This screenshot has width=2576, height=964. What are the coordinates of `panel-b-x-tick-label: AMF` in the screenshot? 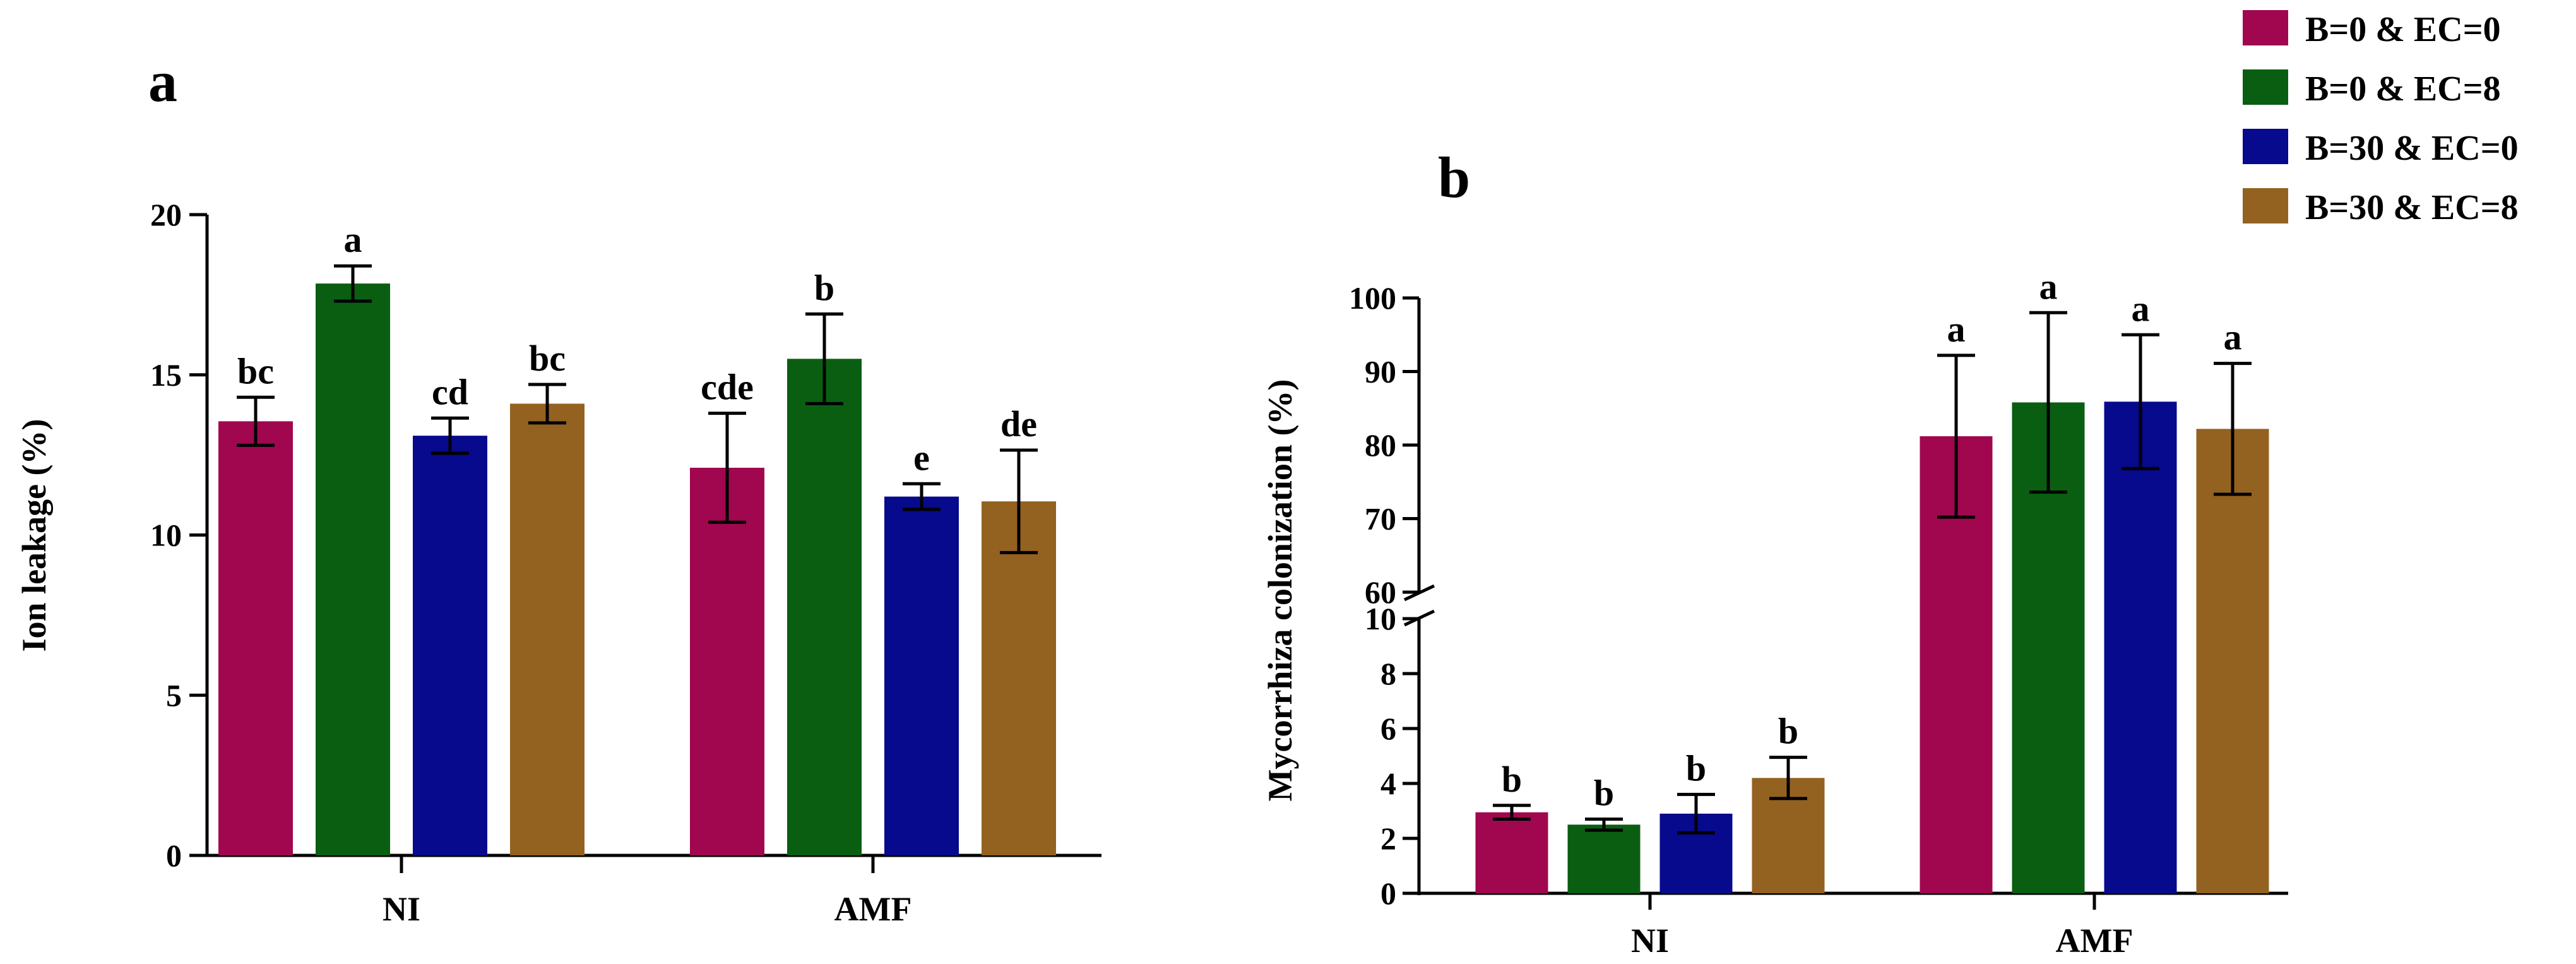 It's located at (2095, 941).